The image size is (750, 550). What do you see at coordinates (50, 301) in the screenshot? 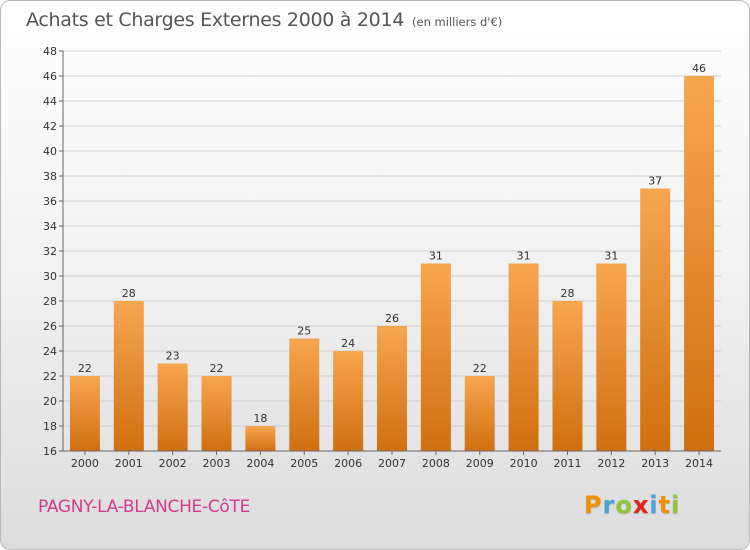
I see `y-tick-label: 28` at bounding box center [50, 301].